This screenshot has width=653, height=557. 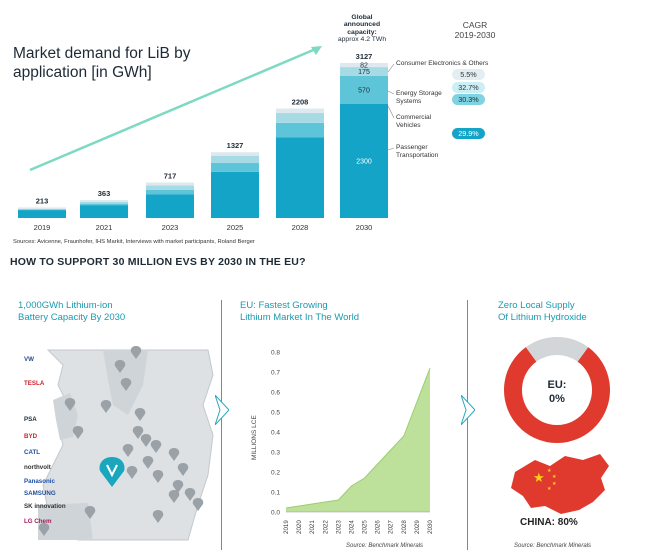 What do you see at coordinates (275, 453) in the screenshot?
I see `y-tick-0.3: 0.3` at bounding box center [275, 453].